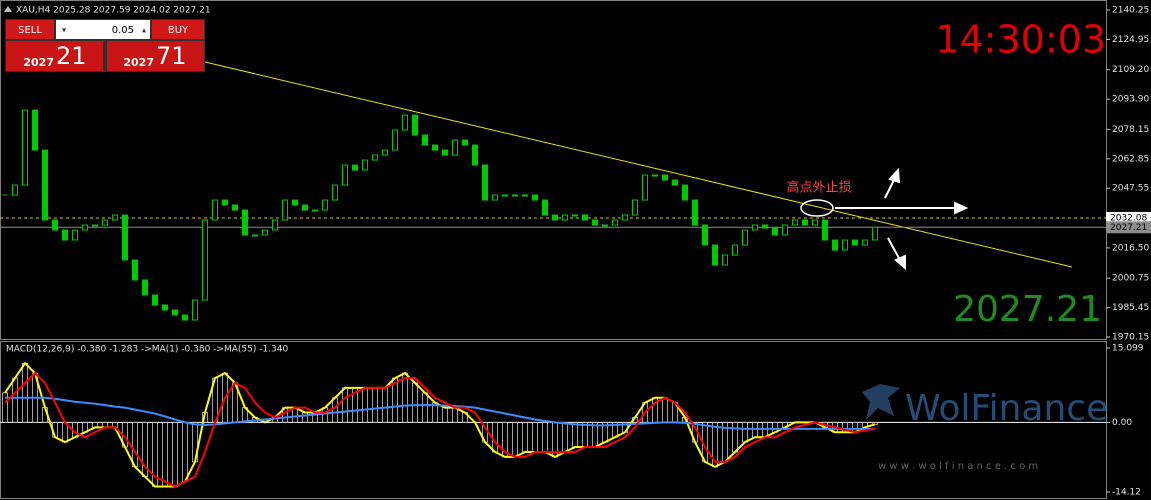  Describe the element at coordinates (817, 208) in the screenshot. I see `annotation-circle` at that location.